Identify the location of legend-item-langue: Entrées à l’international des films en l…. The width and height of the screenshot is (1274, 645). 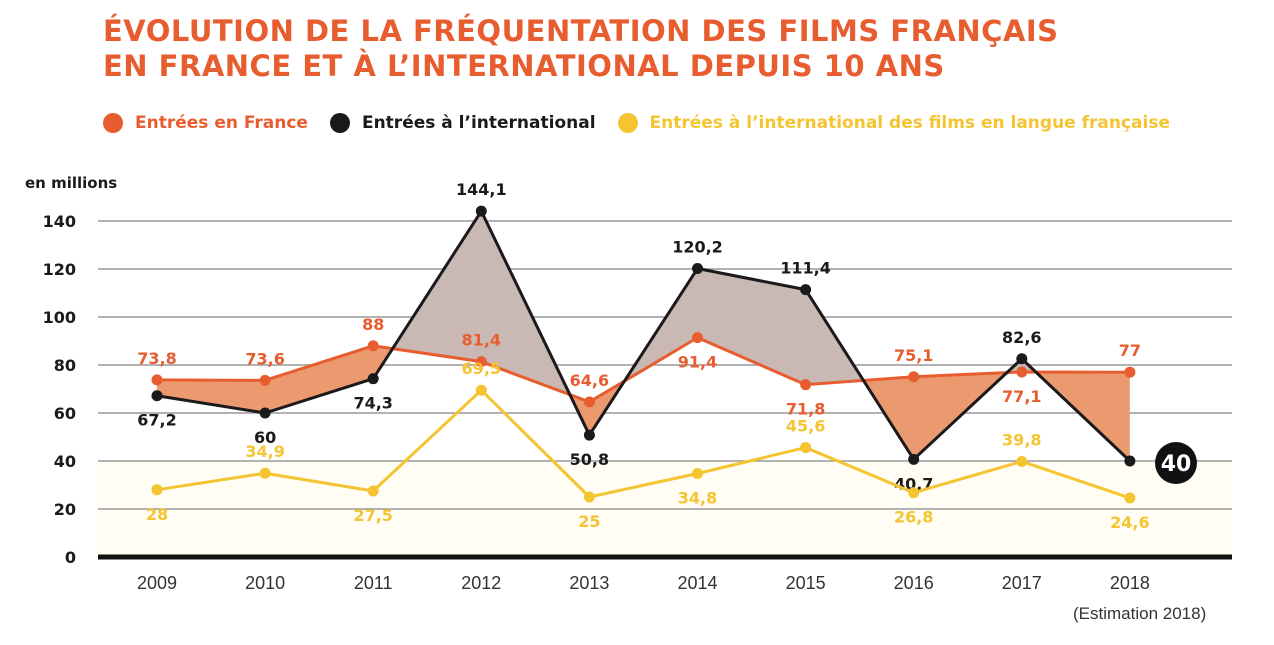
(894, 123).